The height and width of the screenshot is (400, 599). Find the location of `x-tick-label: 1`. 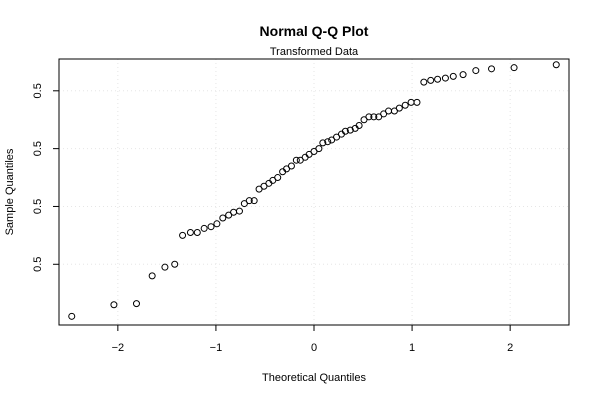

x-tick-label: 1 is located at coordinates (412, 348).